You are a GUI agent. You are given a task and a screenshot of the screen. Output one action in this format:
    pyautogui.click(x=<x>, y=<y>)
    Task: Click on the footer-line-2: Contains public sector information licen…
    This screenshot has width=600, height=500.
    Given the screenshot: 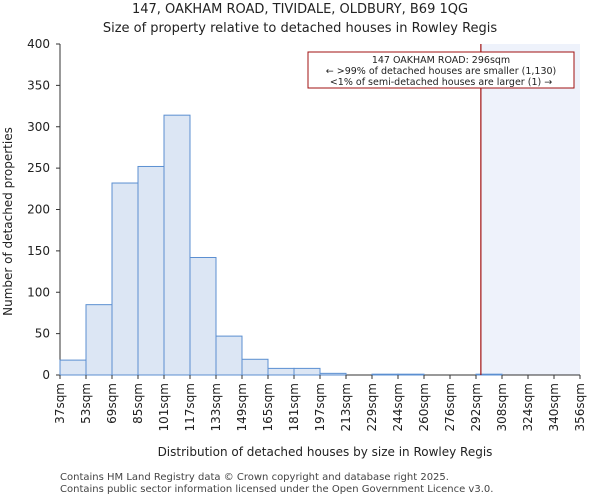 What is the action you would take?
    pyautogui.click(x=277, y=489)
    